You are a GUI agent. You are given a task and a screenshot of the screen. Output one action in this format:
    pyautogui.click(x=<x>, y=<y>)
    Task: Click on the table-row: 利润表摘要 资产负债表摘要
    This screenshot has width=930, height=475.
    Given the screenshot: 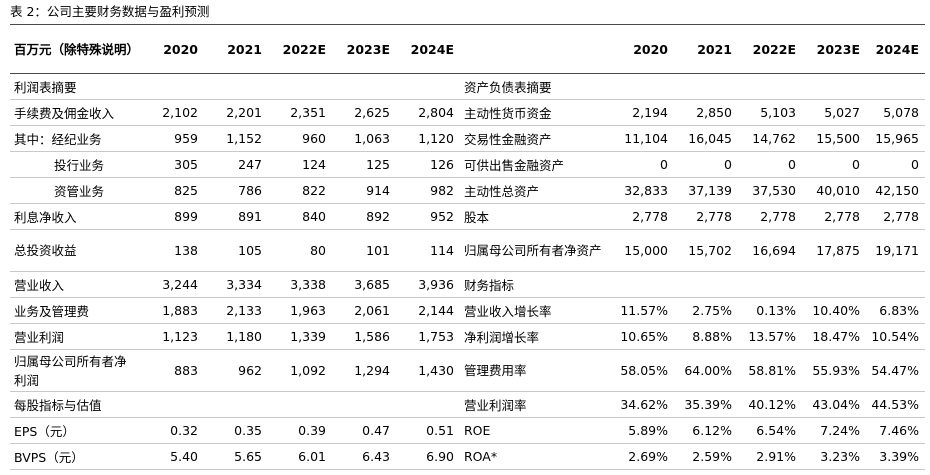 What is the action you would take?
    pyautogui.click(x=467, y=86)
    